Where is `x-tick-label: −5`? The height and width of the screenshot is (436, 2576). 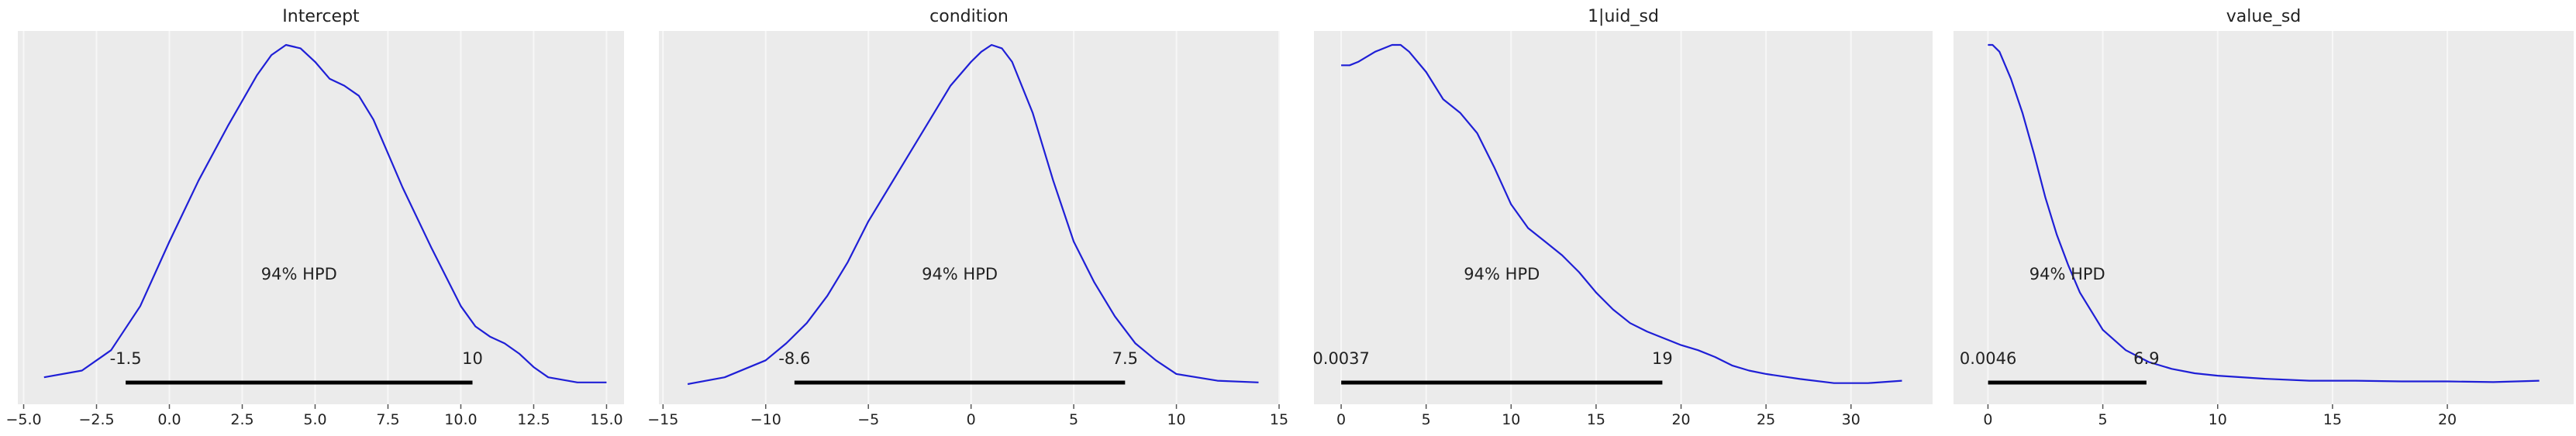 x-tick-label: −5 is located at coordinates (868, 419).